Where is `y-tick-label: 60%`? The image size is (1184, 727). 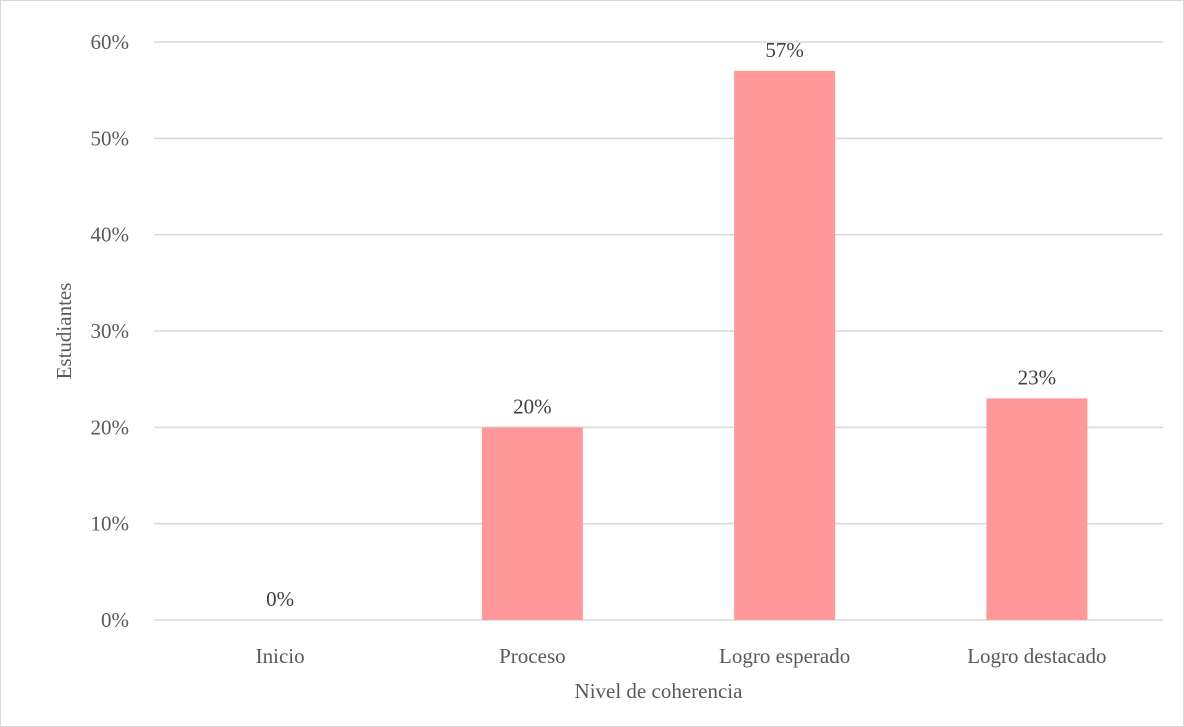 y-tick-label: 60% is located at coordinates (110, 42).